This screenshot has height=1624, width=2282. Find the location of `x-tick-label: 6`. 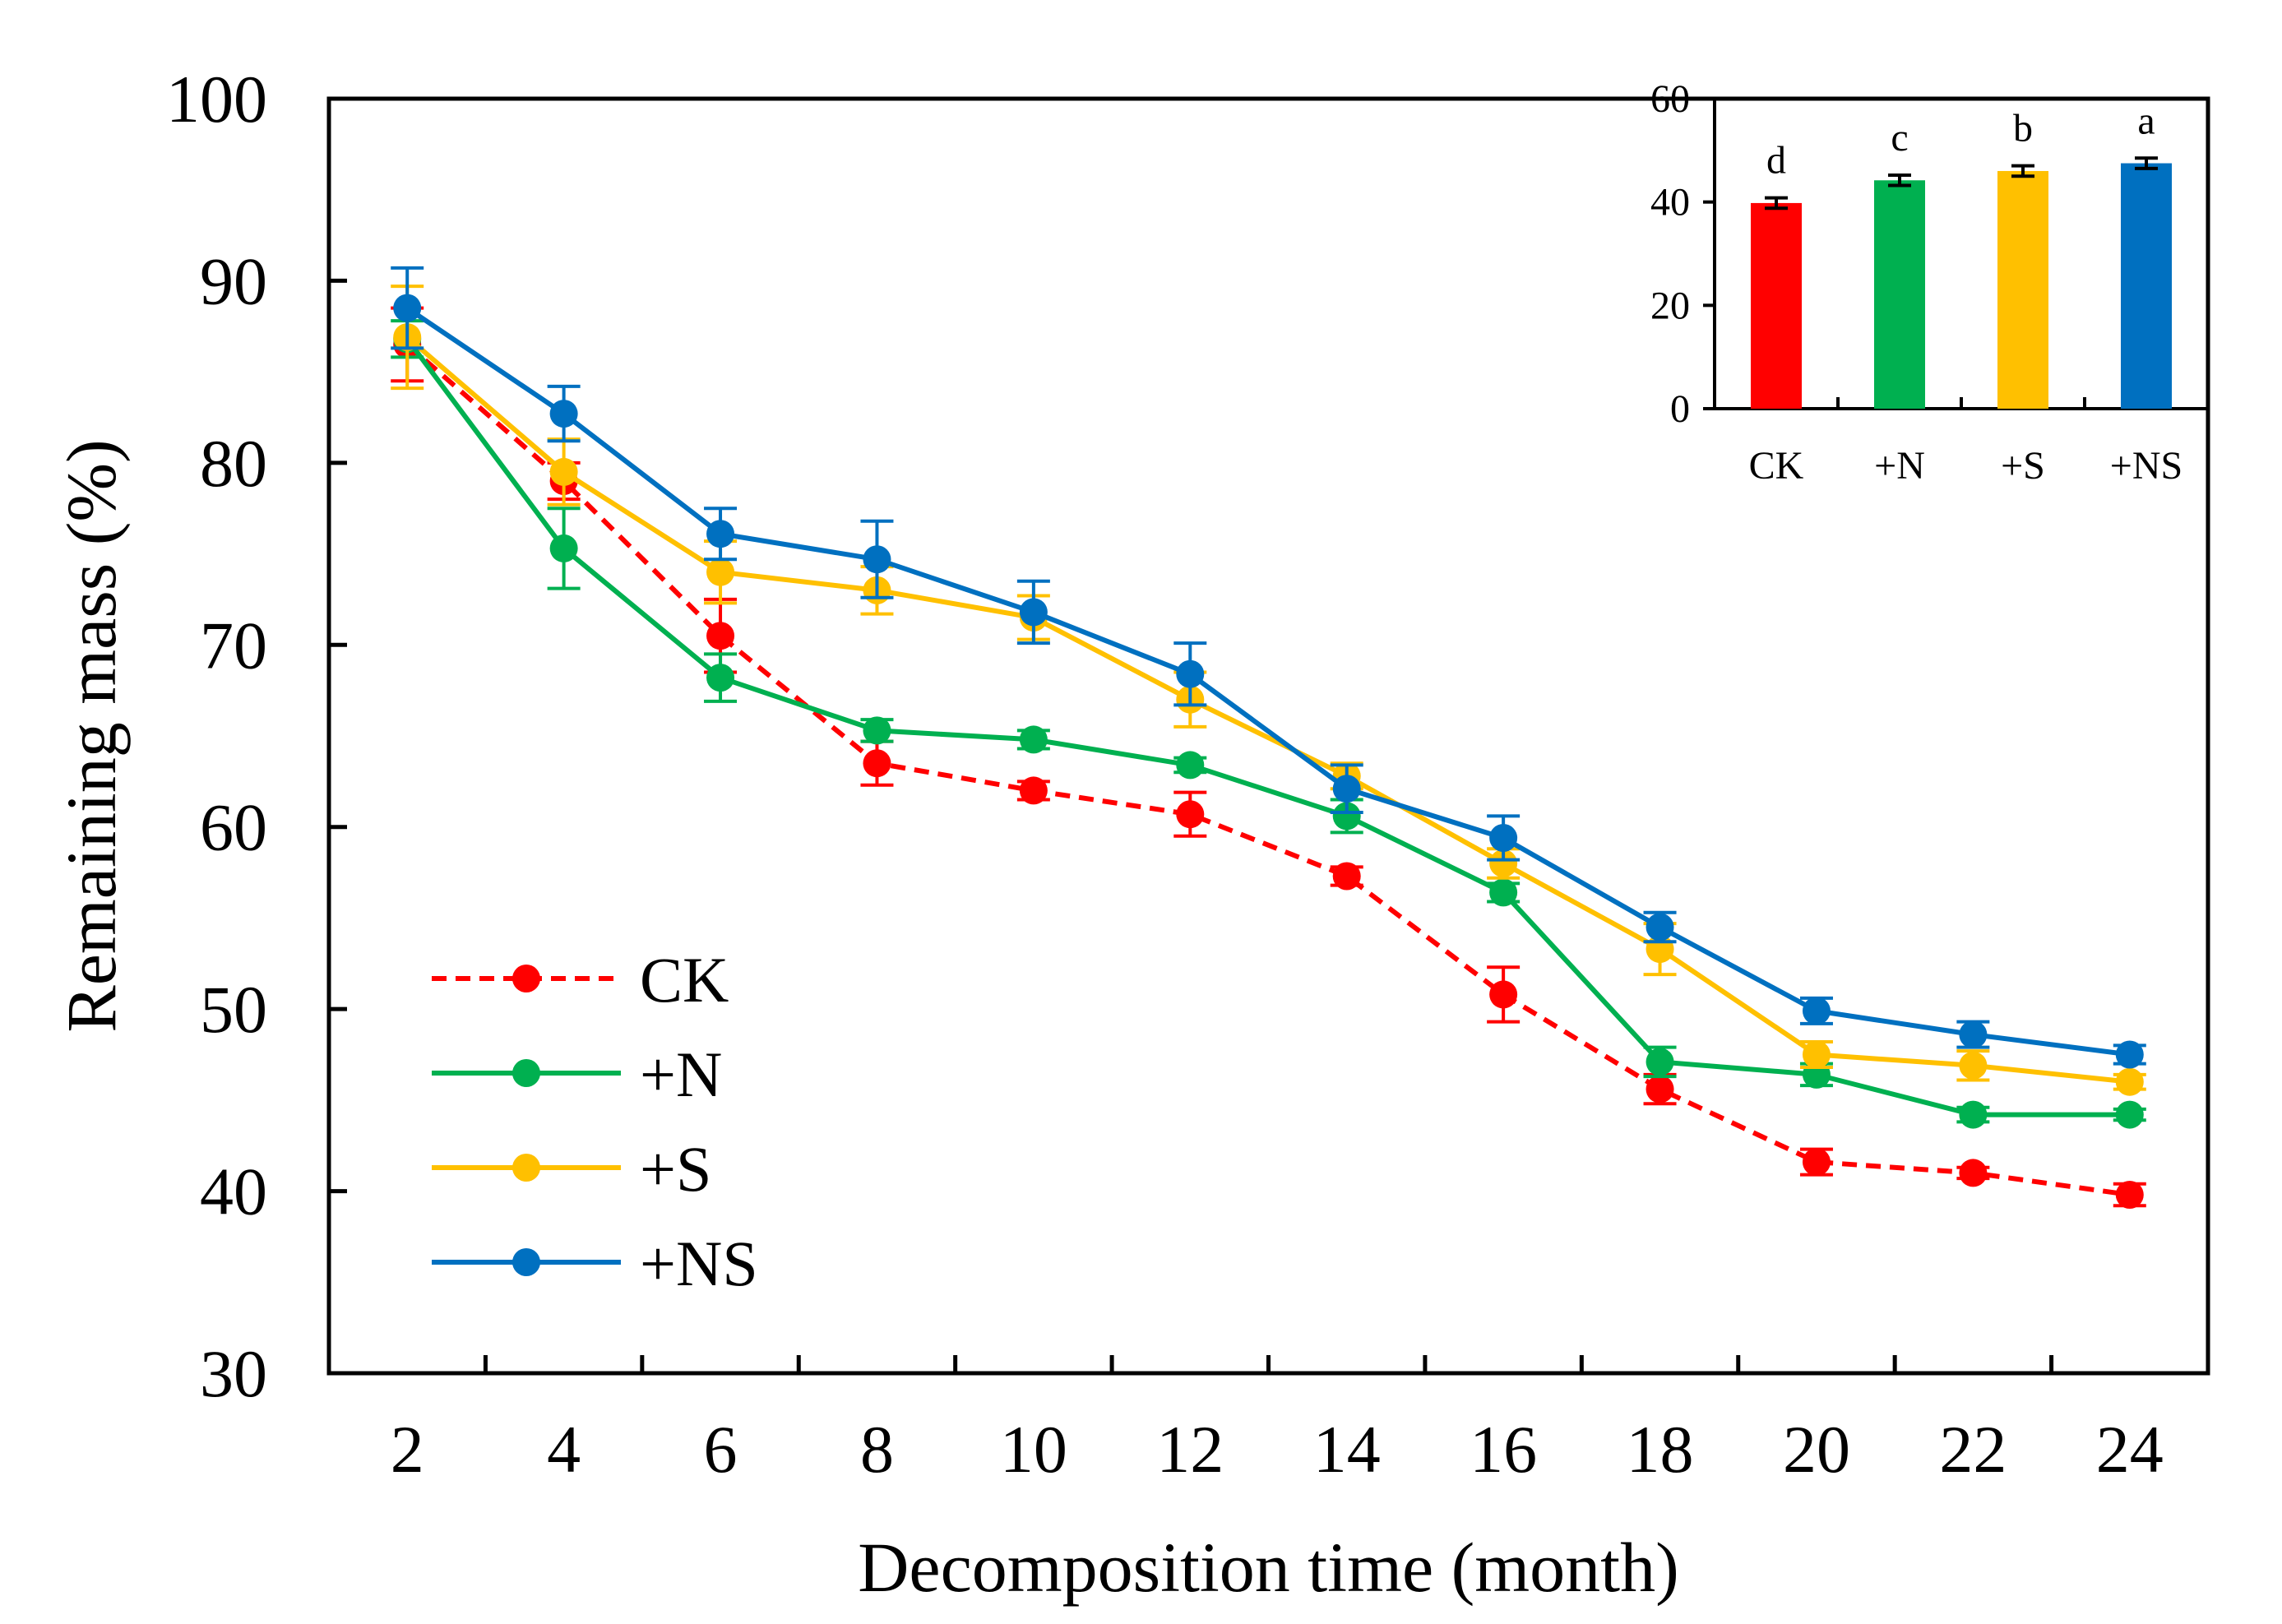

x-tick-label: 6 is located at coordinates (721, 1449).